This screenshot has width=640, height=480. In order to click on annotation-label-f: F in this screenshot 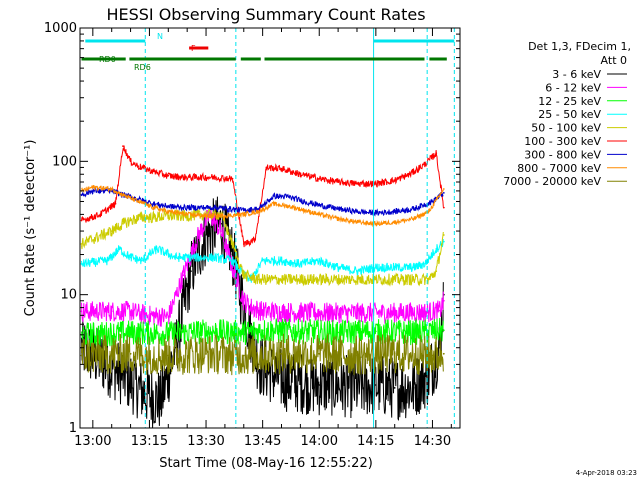, I will do `click(193, 48)`.